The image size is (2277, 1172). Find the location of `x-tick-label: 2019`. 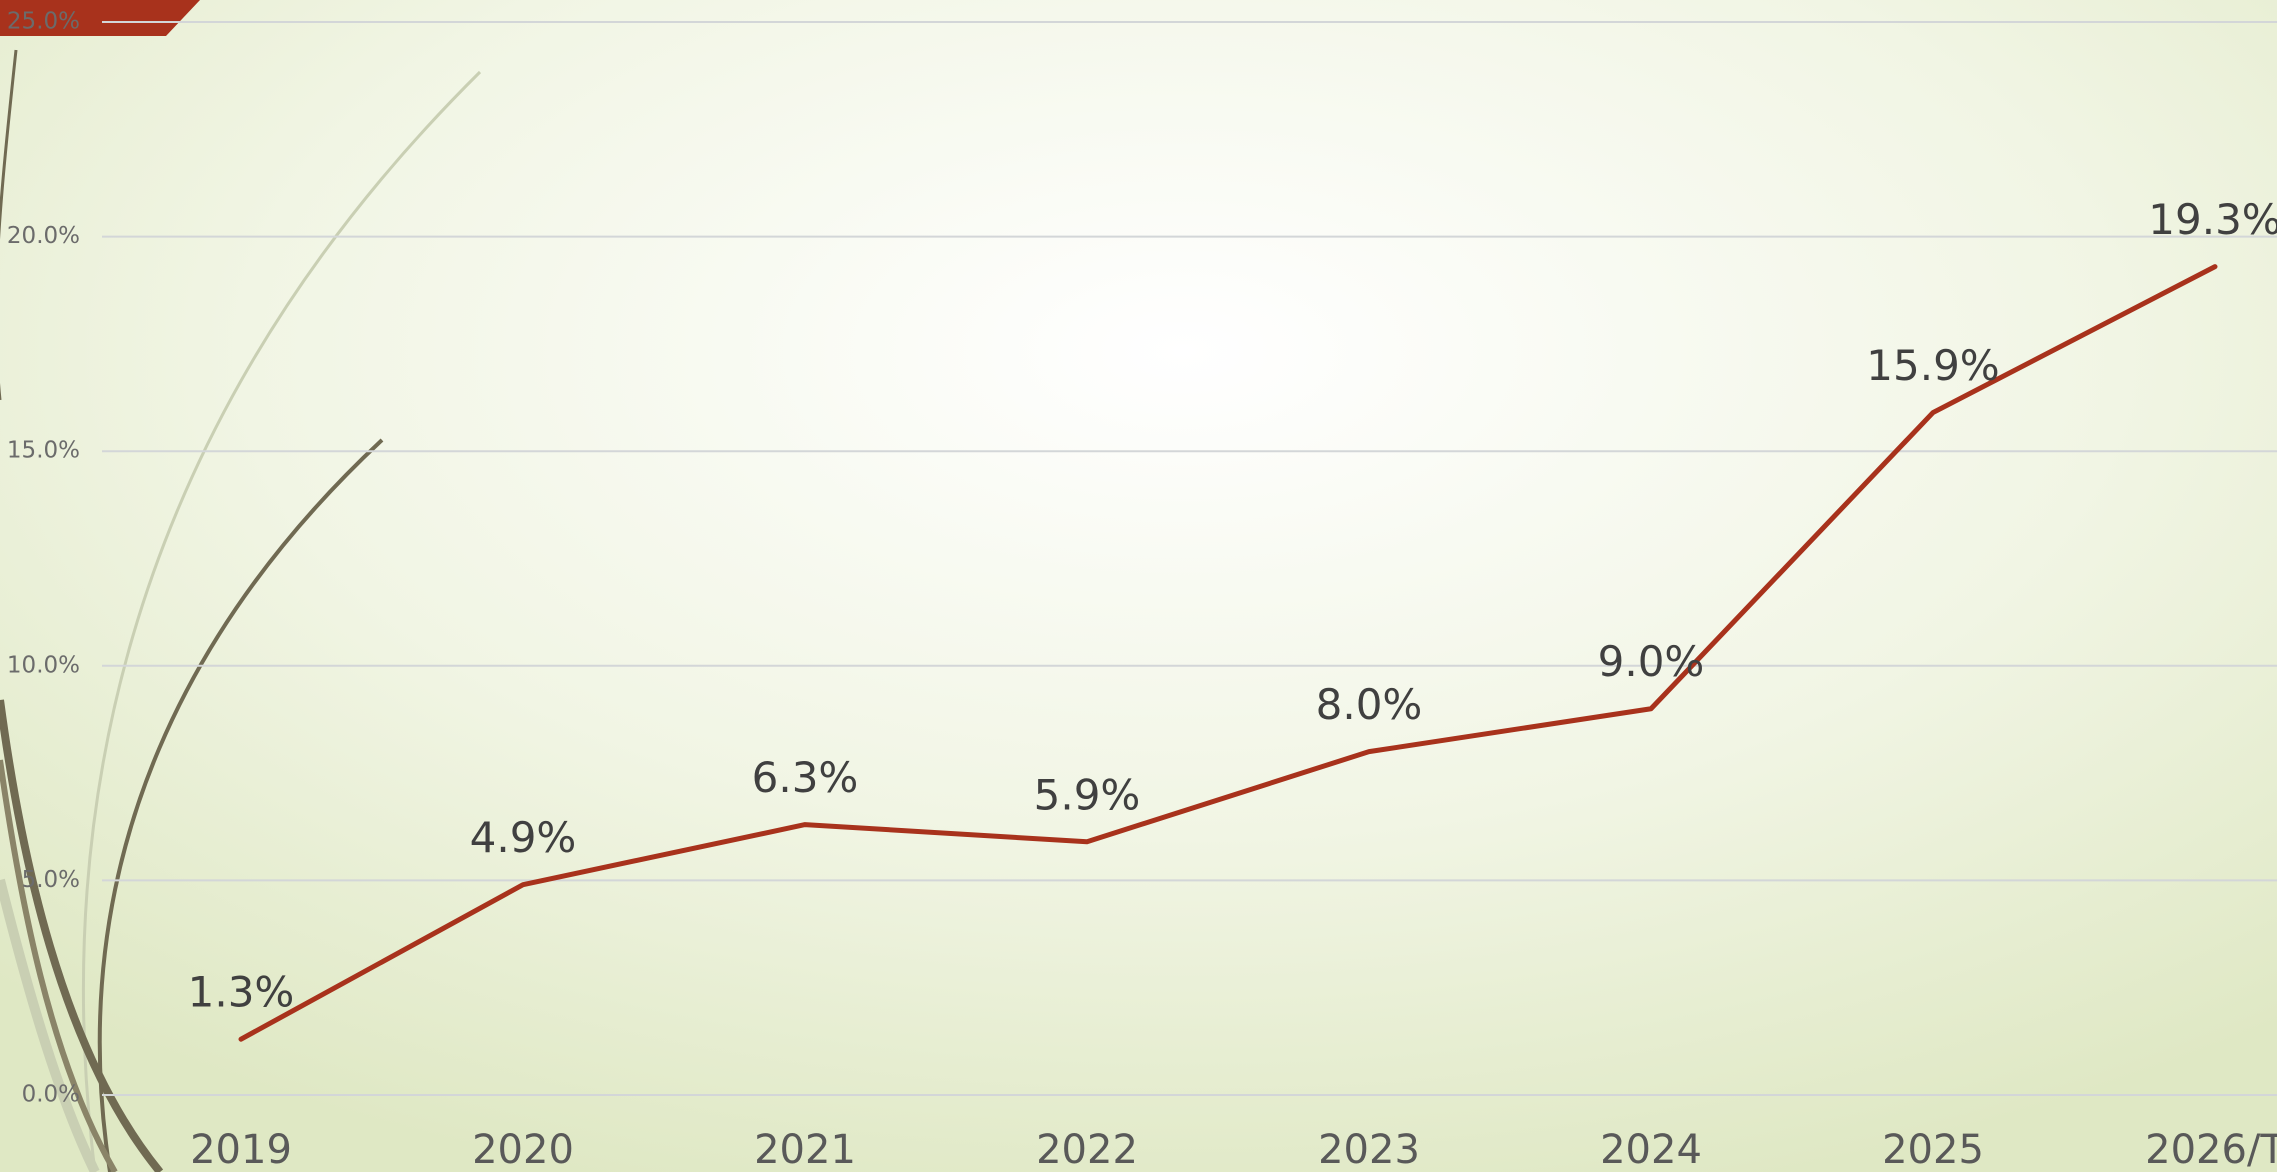

x-tick-label: 2019 is located at coordinates (241, 1149).